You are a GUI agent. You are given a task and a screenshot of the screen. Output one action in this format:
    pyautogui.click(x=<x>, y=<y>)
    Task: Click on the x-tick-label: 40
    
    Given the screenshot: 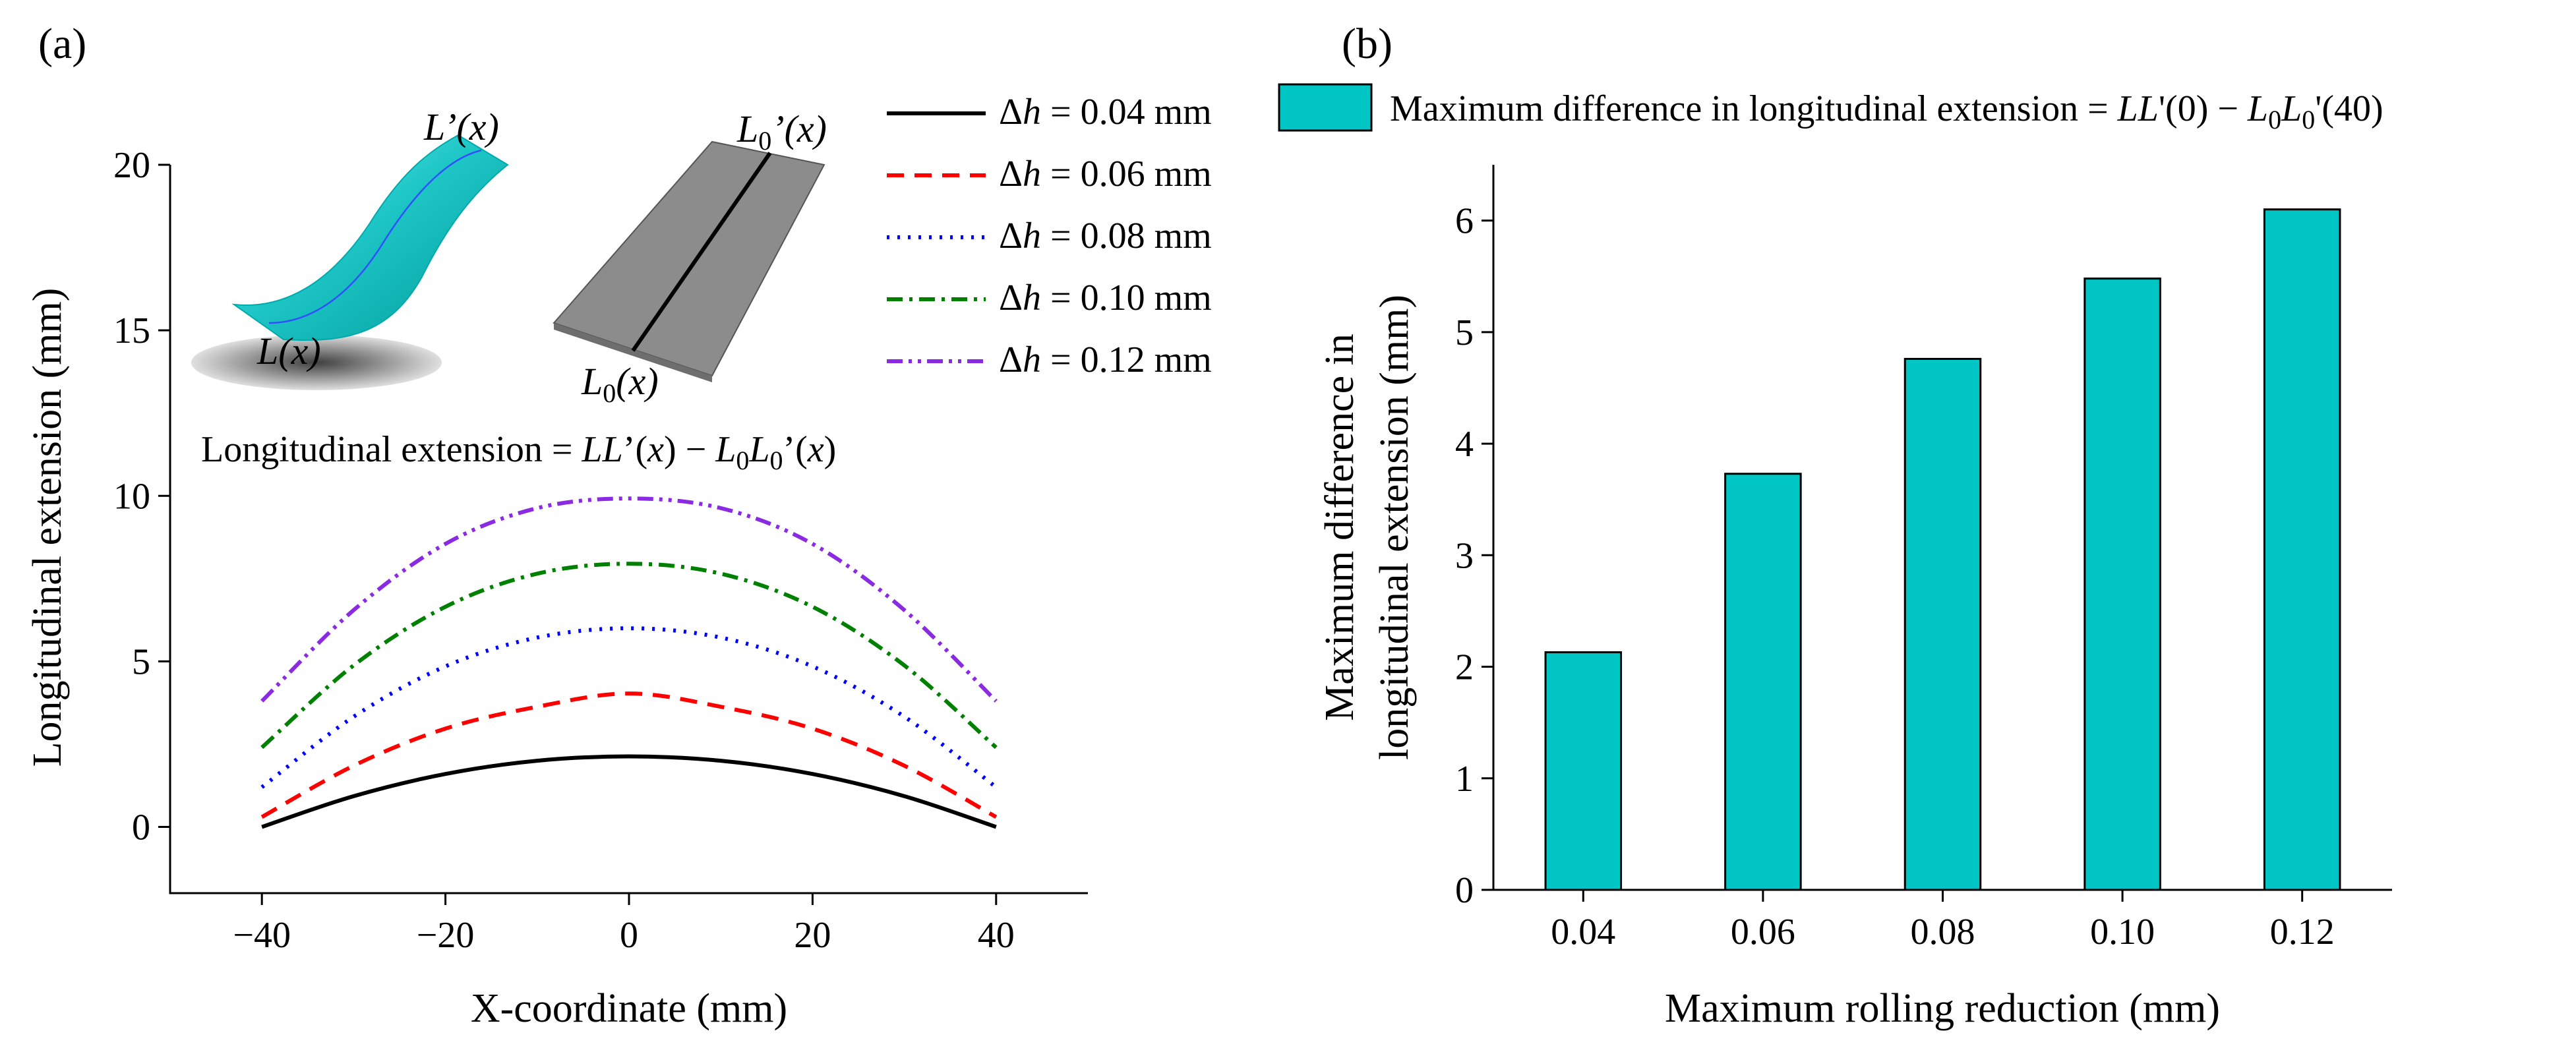 What is the action you would take?
    pyautogui.click(x=996, y=936)
    